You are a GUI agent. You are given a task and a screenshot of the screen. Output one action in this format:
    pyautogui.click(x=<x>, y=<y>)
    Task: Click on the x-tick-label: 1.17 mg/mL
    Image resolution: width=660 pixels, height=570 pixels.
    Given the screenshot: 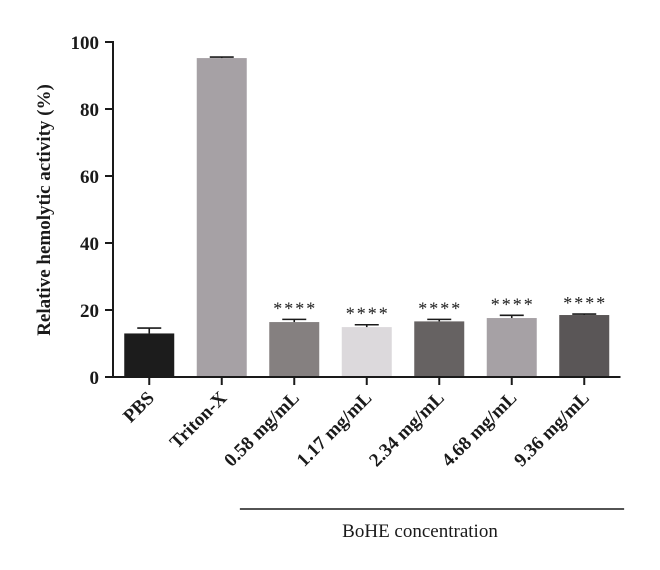 What is the action you would take?
    pyautogui.click(x=335, y=430)
    